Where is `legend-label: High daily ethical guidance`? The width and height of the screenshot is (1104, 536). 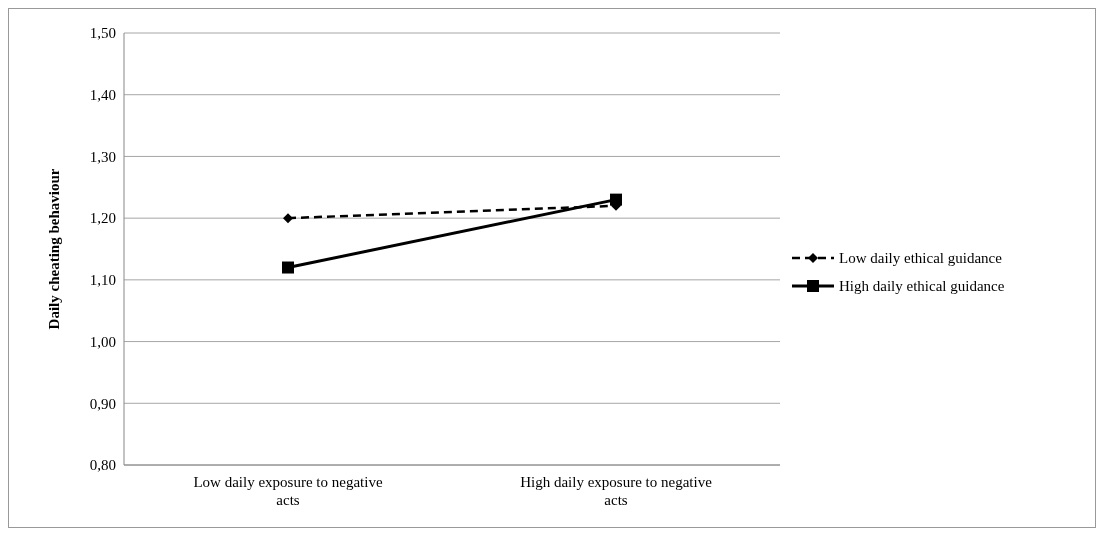 legend-label: High daily ethical guidance is located at coordinates (922, 286).